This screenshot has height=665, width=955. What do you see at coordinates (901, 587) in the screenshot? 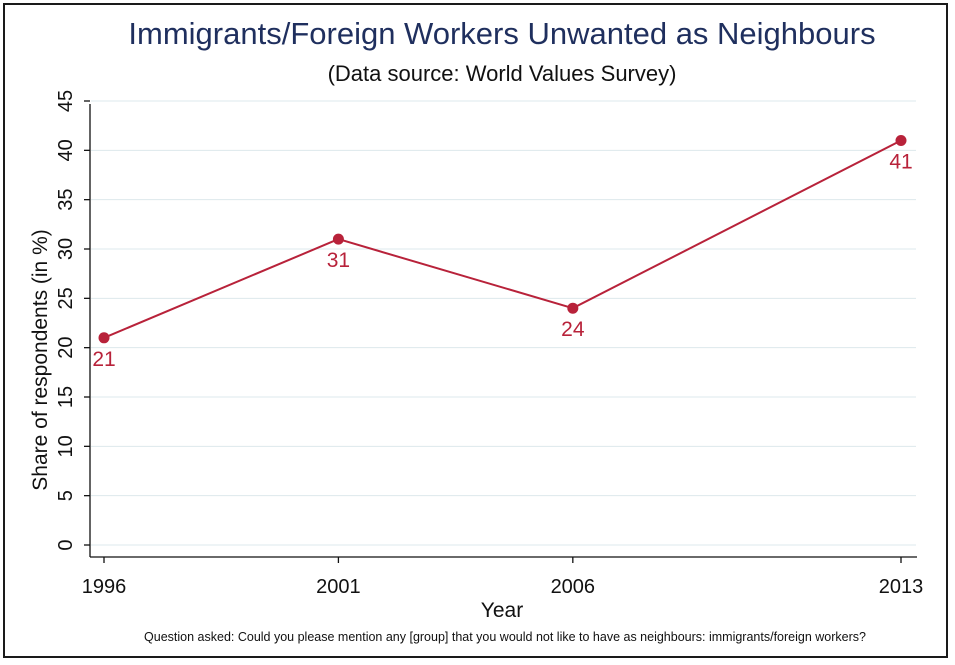
I see `x-tick-label: 2013` at bounding box center [901, 587].